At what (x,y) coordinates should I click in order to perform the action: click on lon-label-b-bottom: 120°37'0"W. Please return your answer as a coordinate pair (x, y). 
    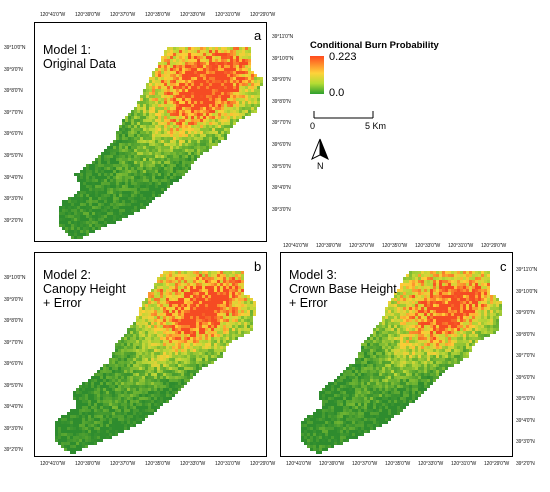
    Looking at the image, I should click on (123, 464).